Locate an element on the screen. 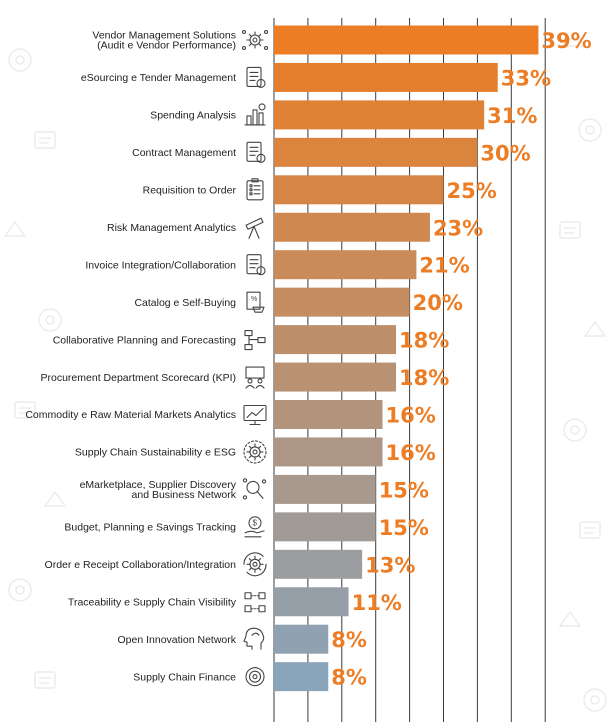 Image resolution: width=610 pixels, height=725 pixels. head-idea-icon is located at coordinates (254, 638).